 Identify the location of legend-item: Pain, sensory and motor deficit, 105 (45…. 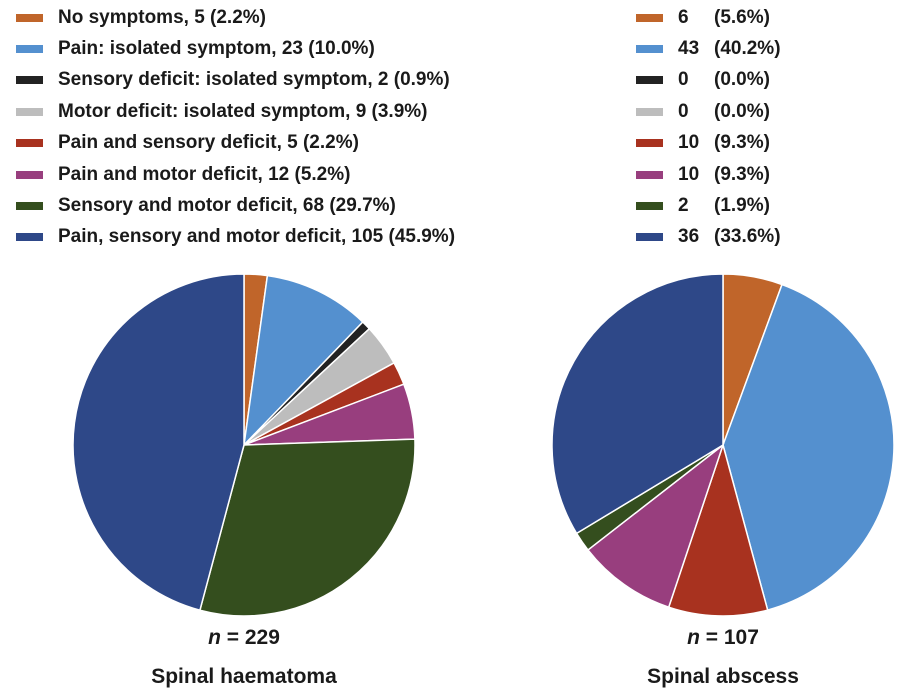
(235, 237).